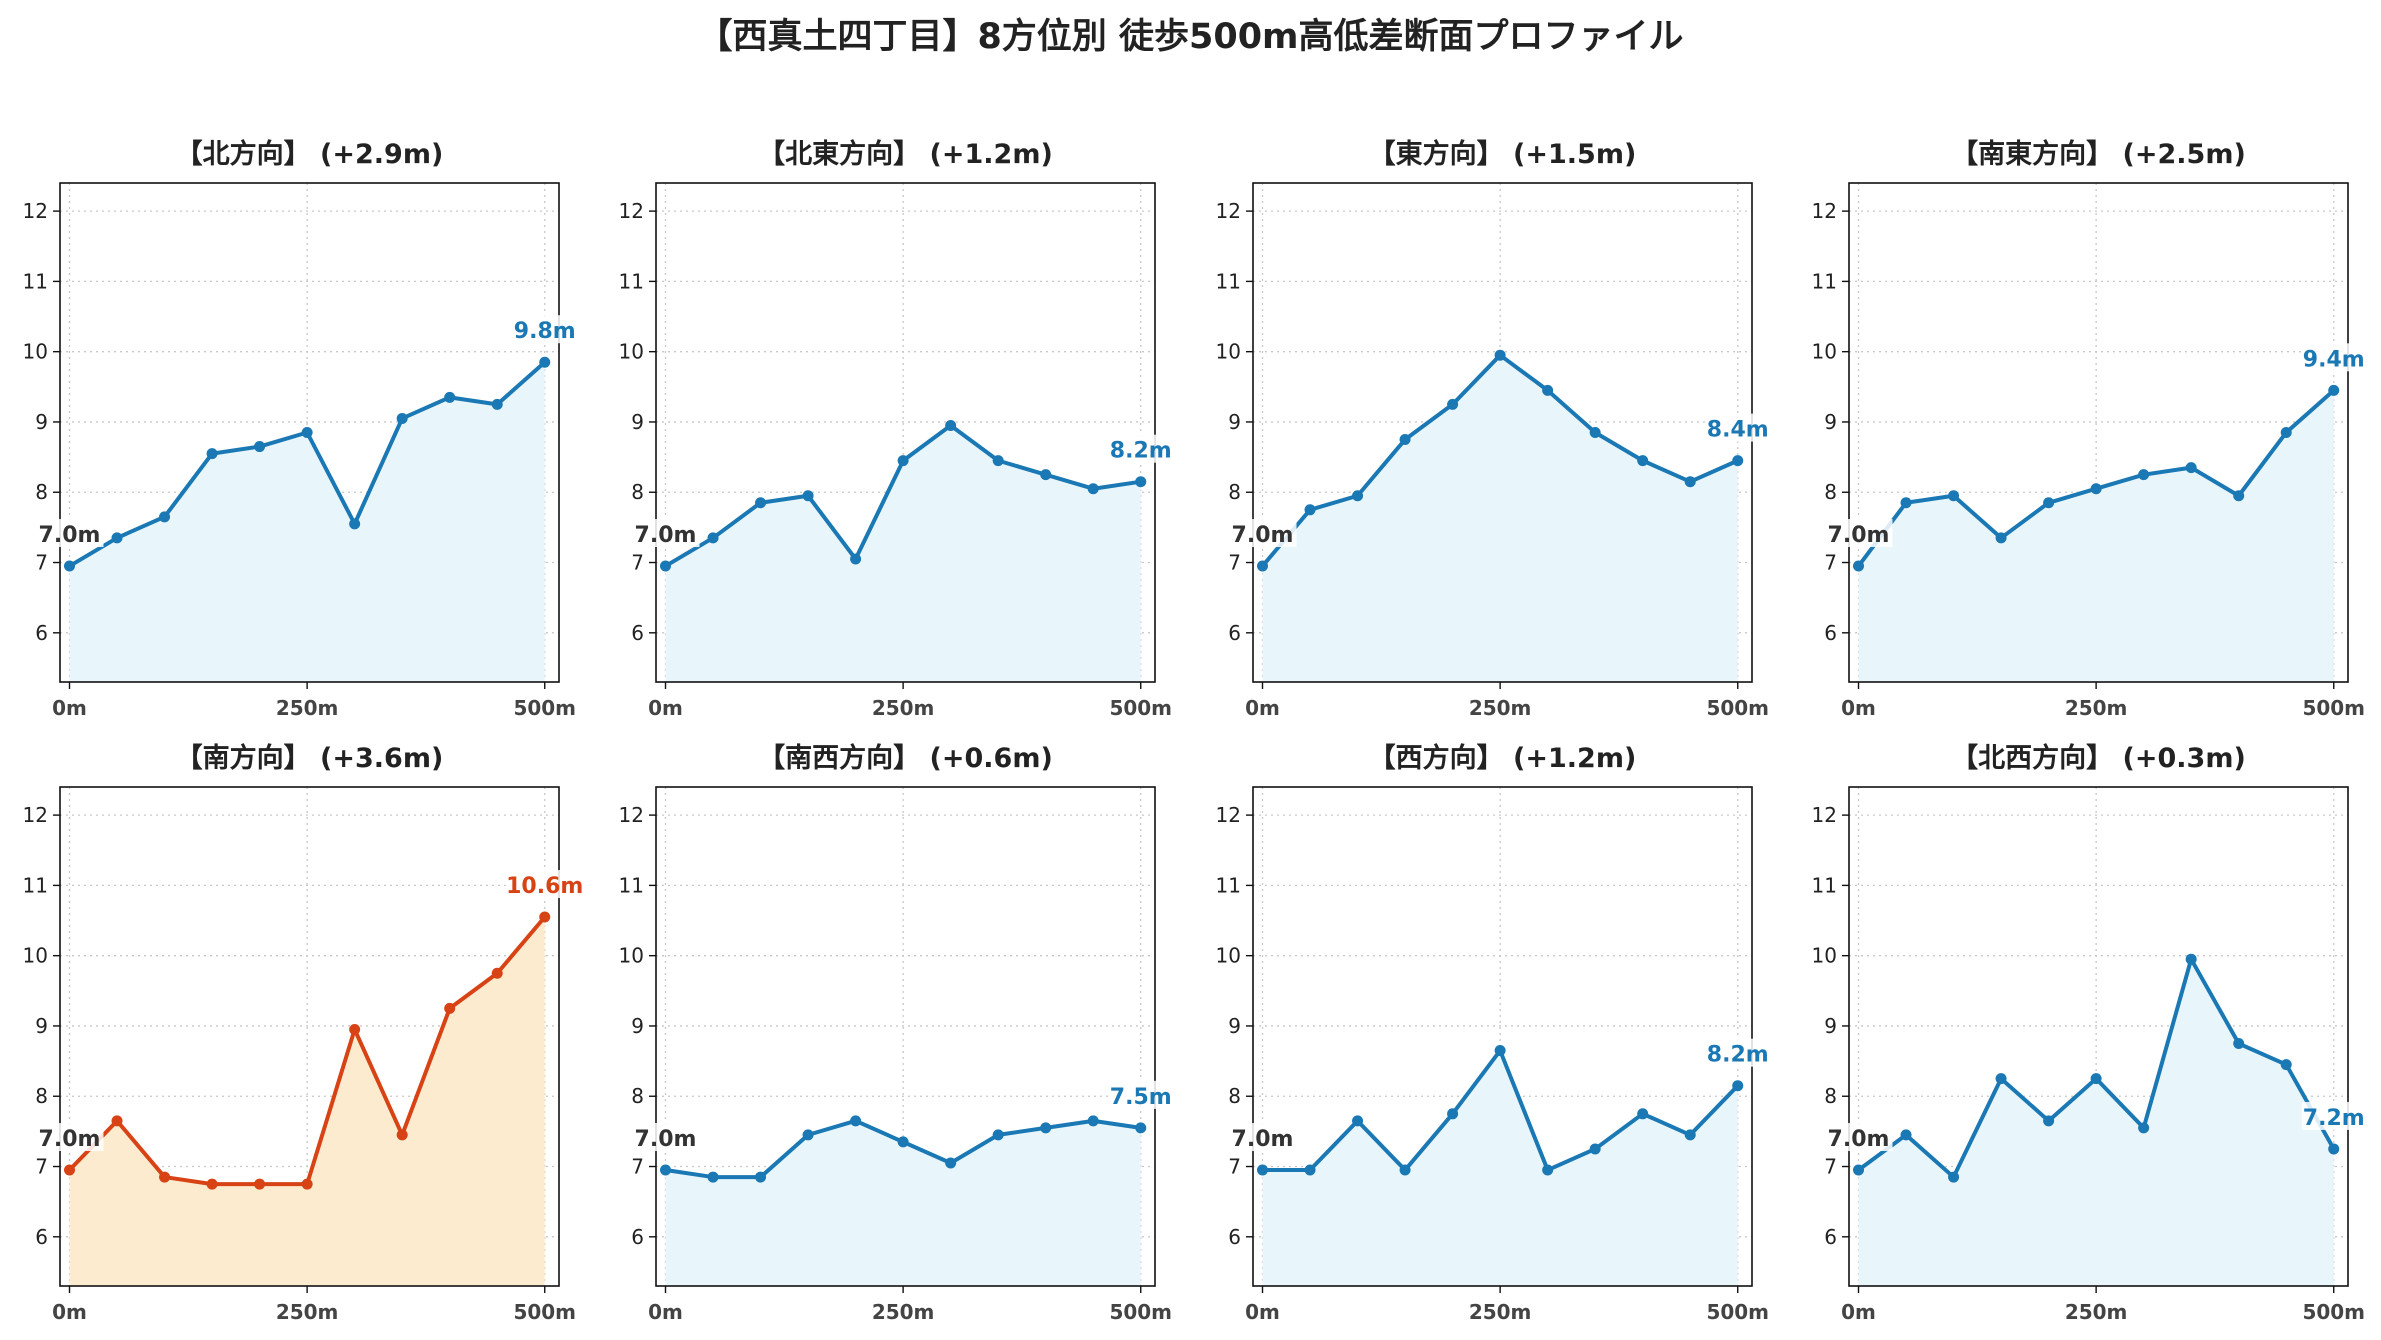  What do you see at coordinates (1502, 1036) in the screenshot?
I see `axes-frame` at bounding box center [1502, 1036].